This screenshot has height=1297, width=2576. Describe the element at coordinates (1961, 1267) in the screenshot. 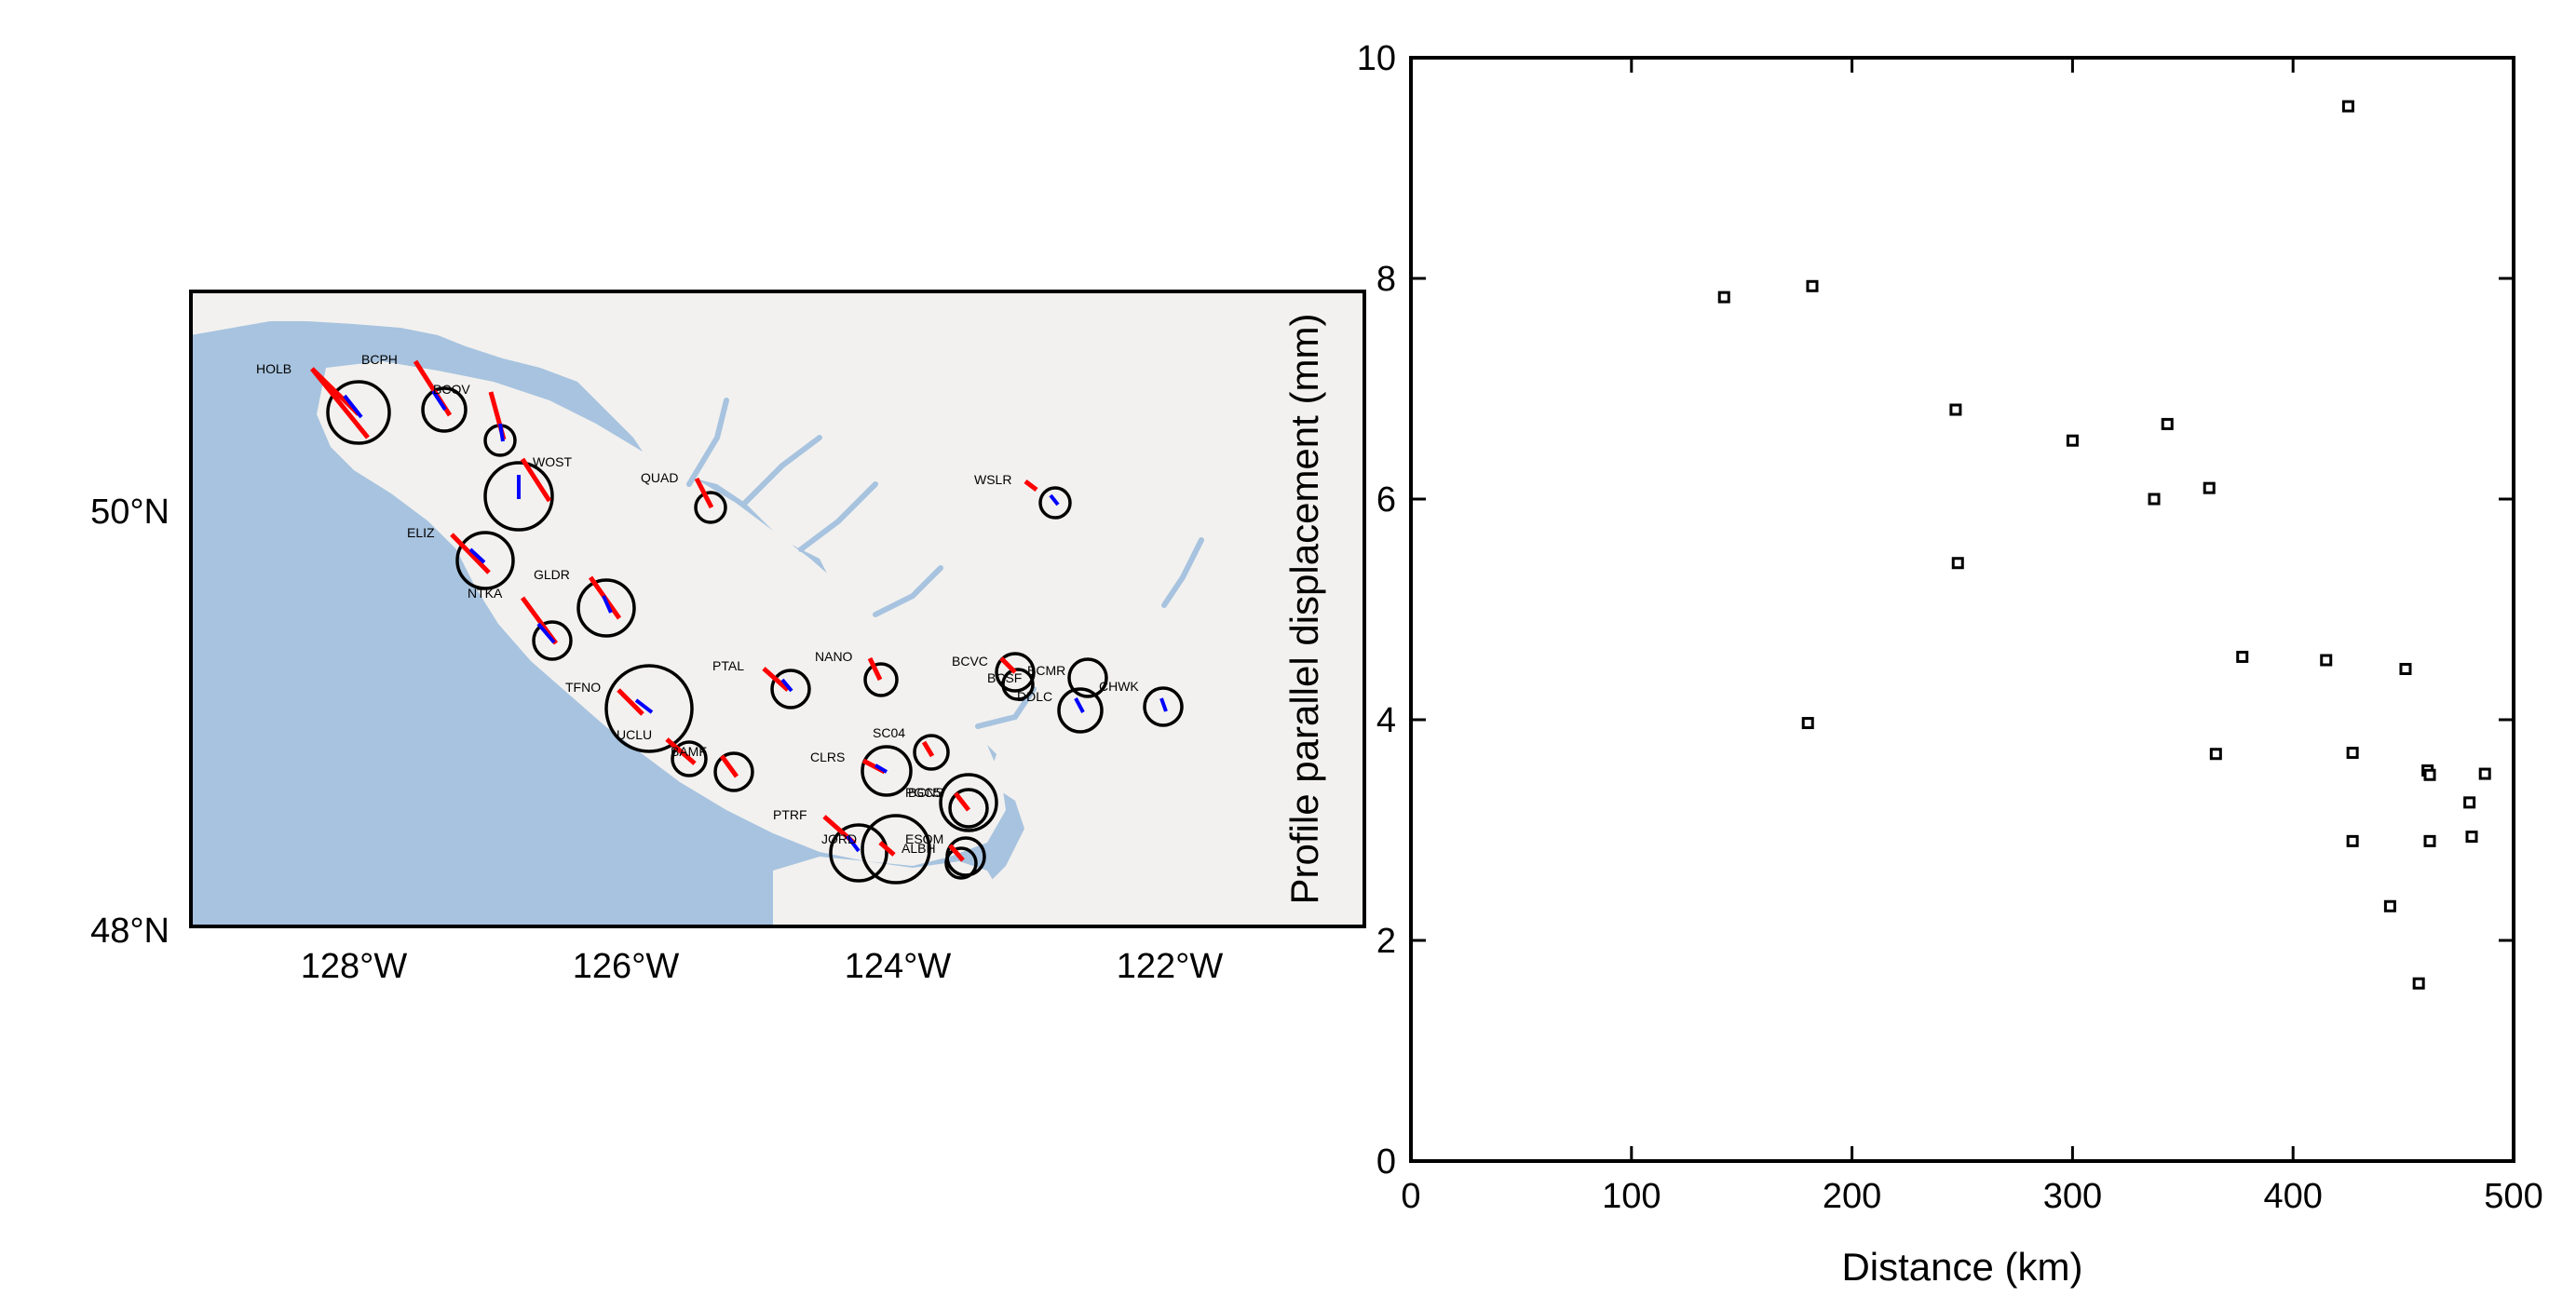

I see `x-axis-label: Distance (km)` at that location.